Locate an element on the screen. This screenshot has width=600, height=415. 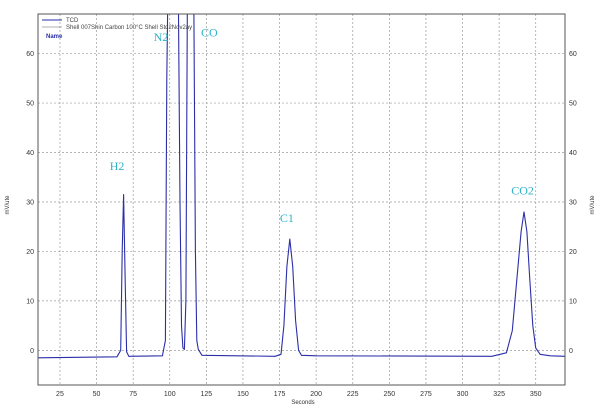
x-tick-label: 25 is located at coordinates (60, 394).